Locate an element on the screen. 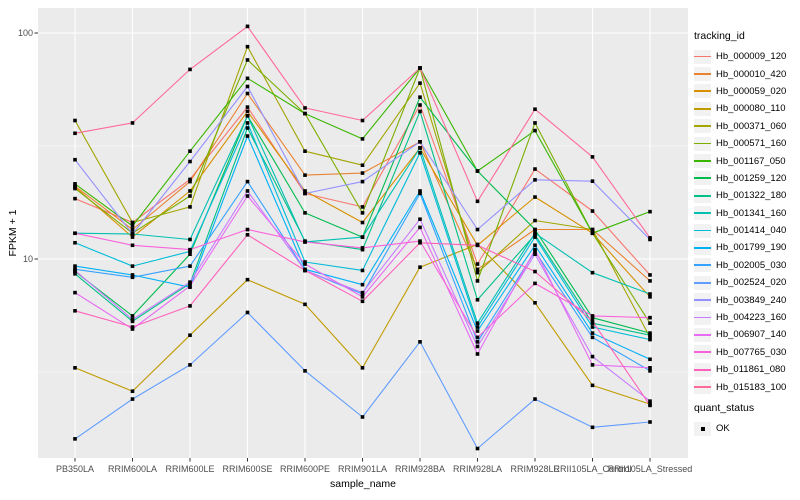 This screenshot has height=500, width=800. x-tick-label-RRIM928LA: RRIM928LA is located at coordinates (477, 469).